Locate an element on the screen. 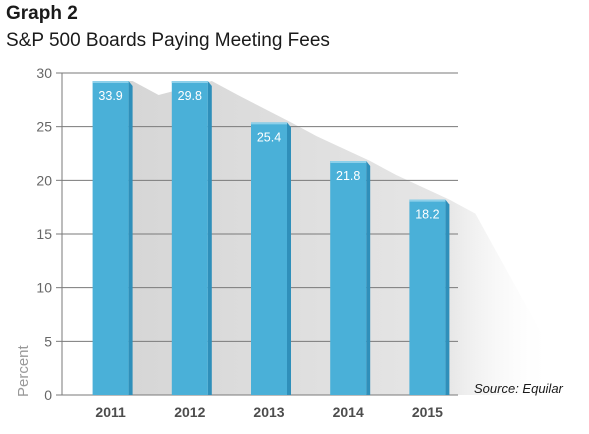 The height and width of the screenshot is (434, 589). x-tick-label: 2011 is located at coordinates (110, 412).